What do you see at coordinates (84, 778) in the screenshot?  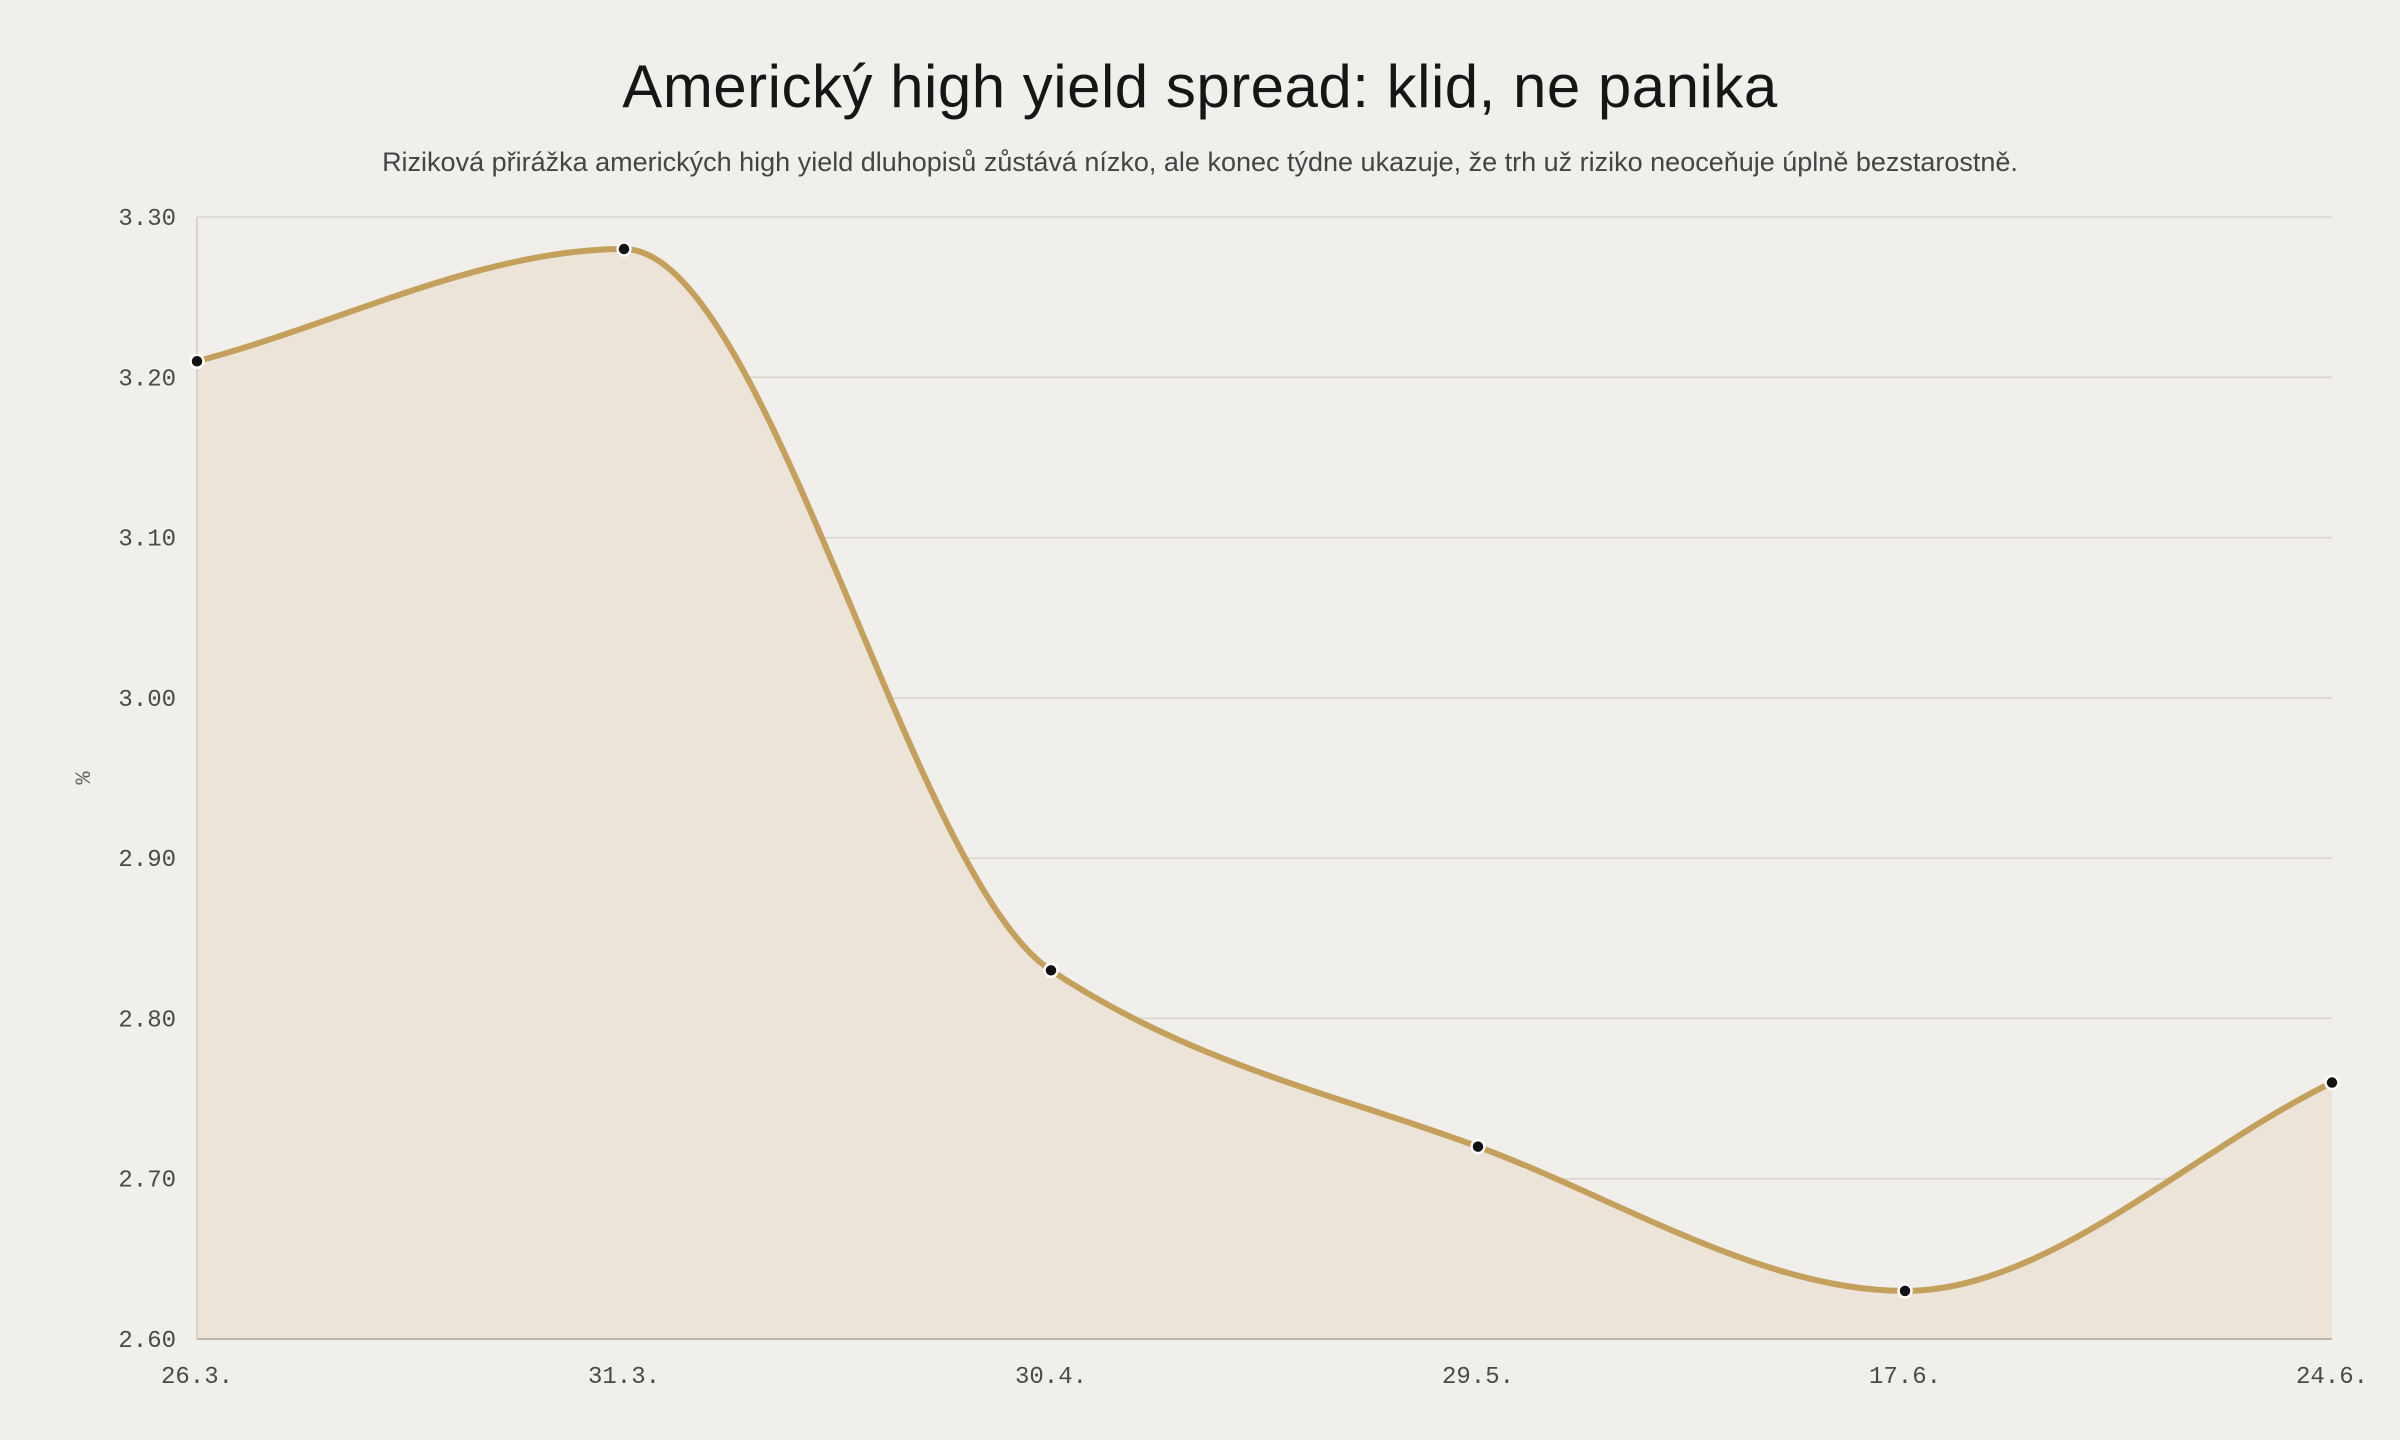 I see `y-axis-label: %` at bounding box center [84, 778].